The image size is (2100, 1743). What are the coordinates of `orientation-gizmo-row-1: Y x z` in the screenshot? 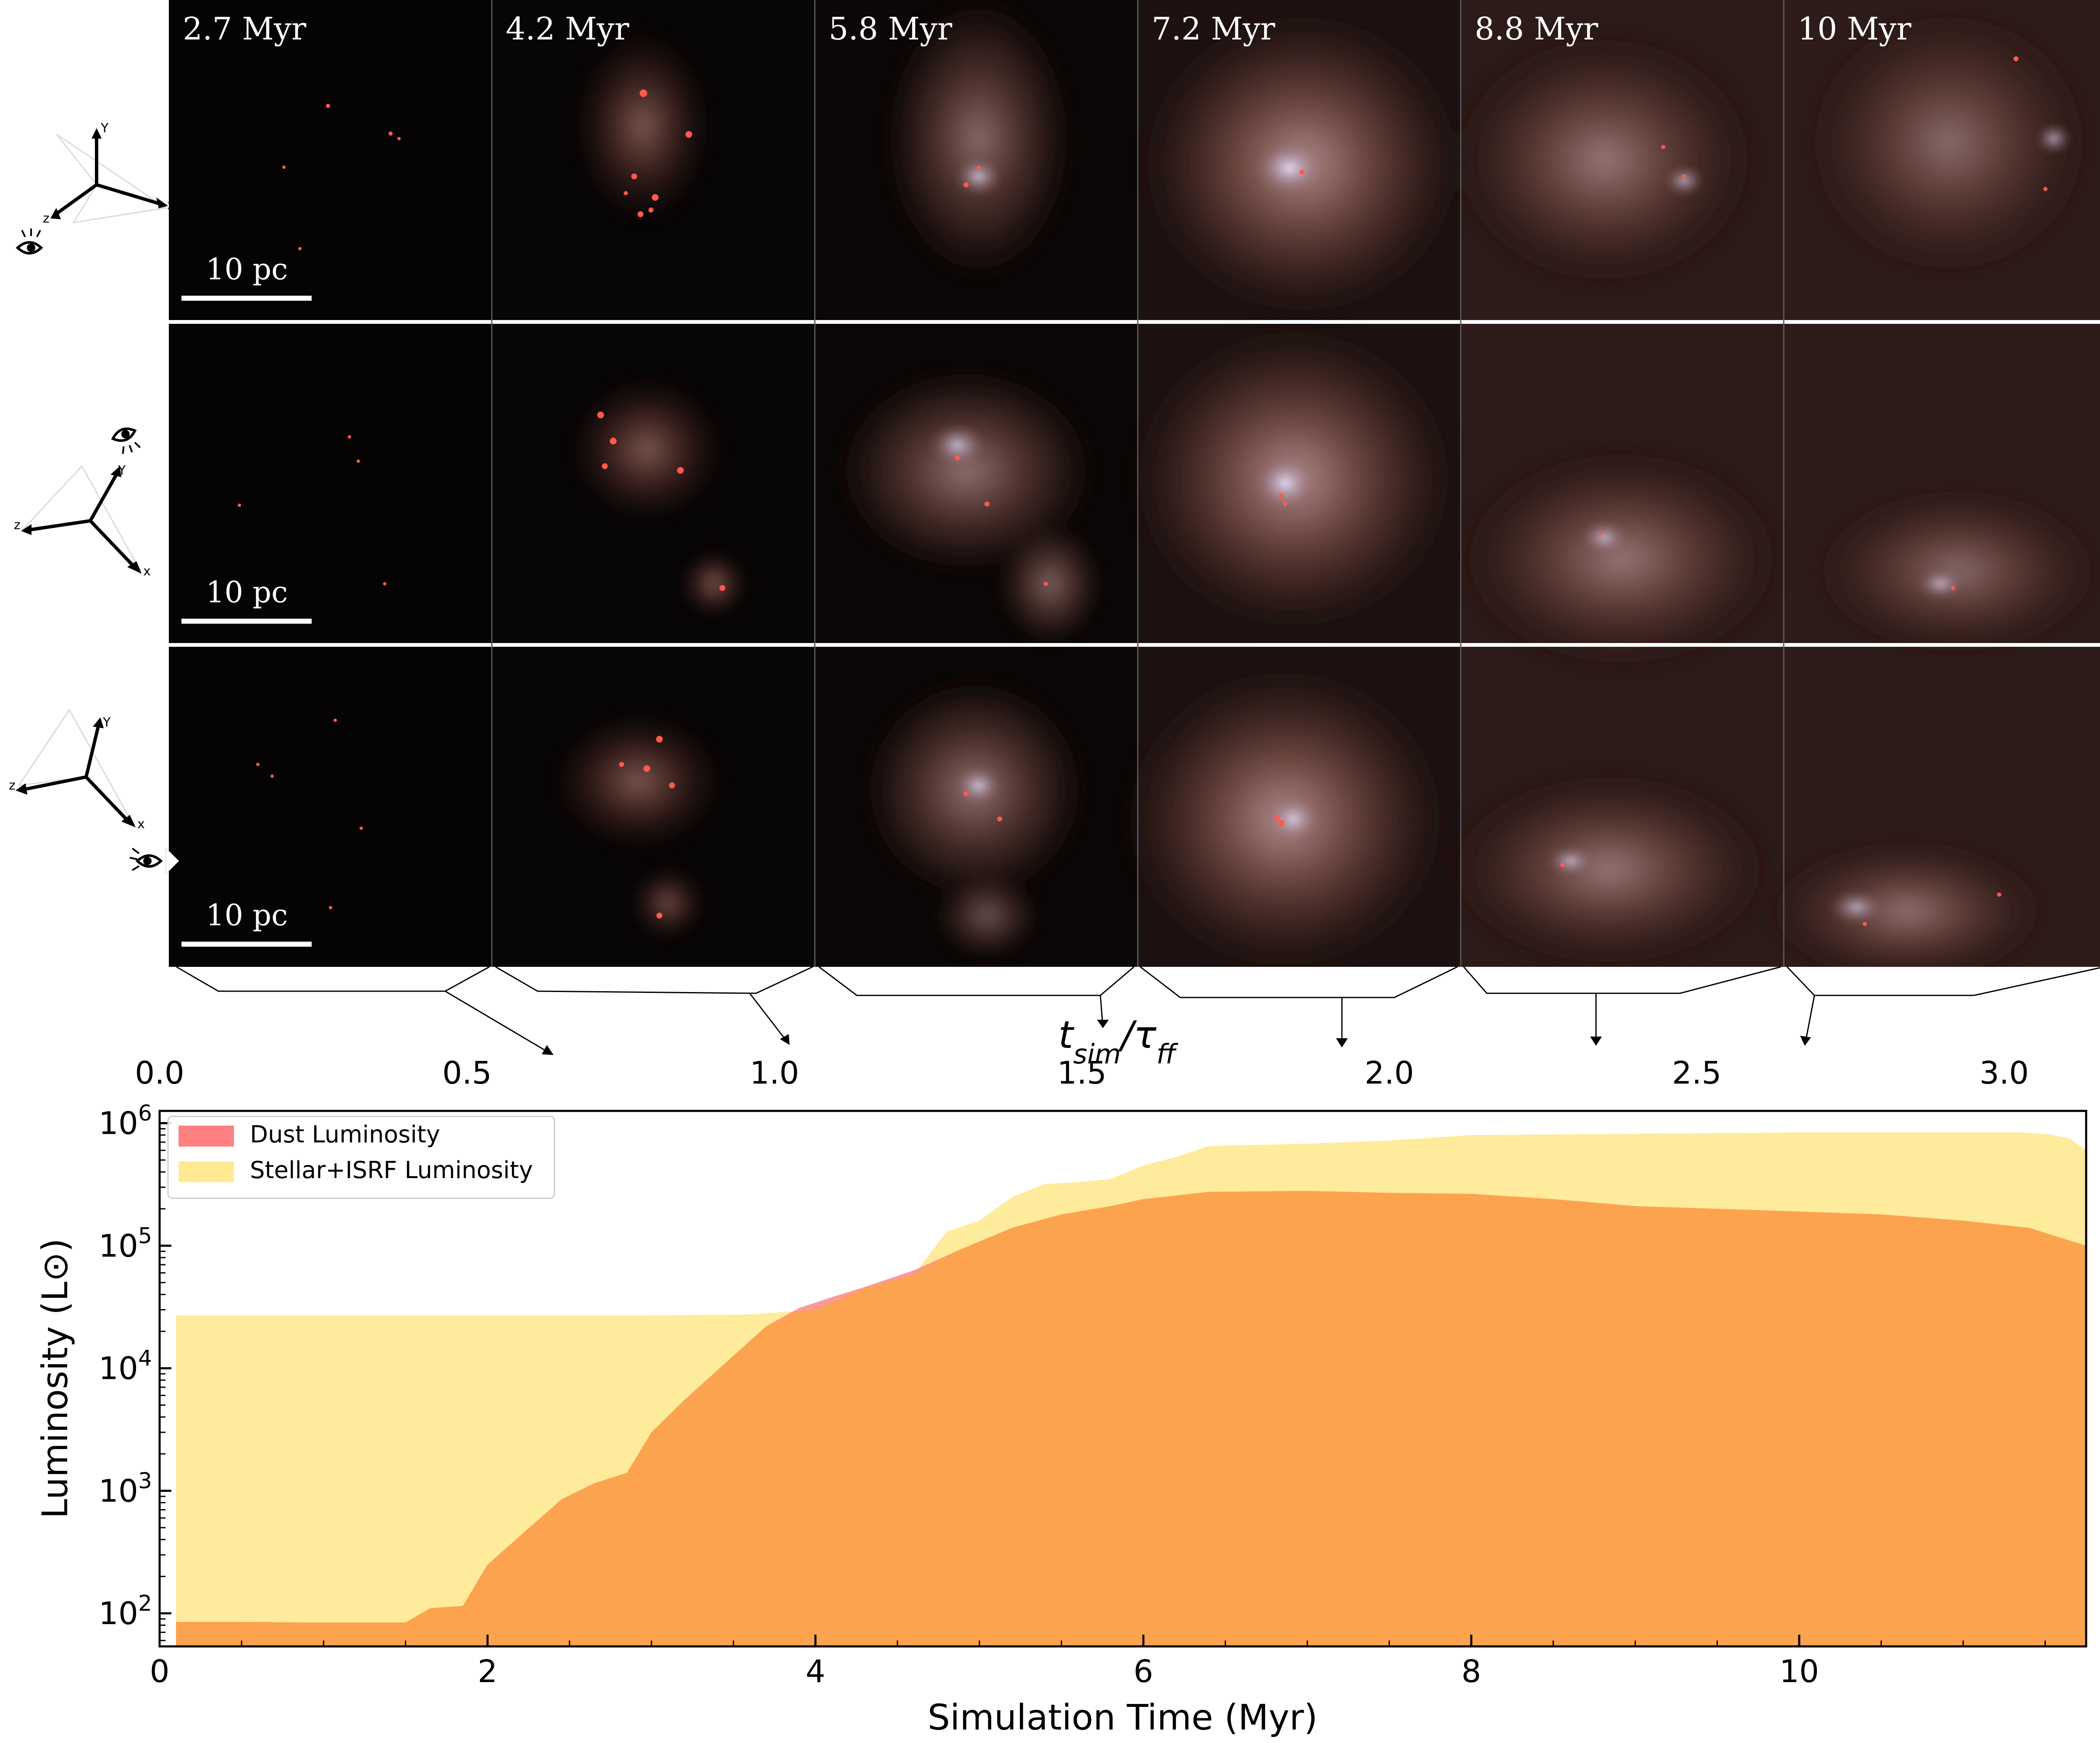 It's located at (95, 188).